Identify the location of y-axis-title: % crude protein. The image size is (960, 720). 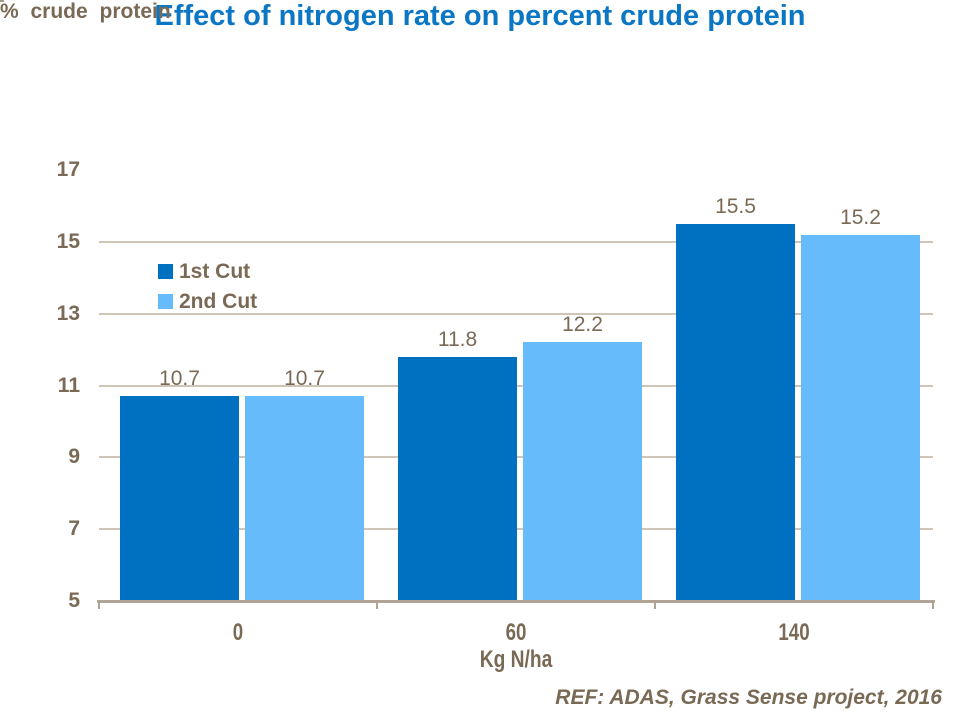
(85, 11).